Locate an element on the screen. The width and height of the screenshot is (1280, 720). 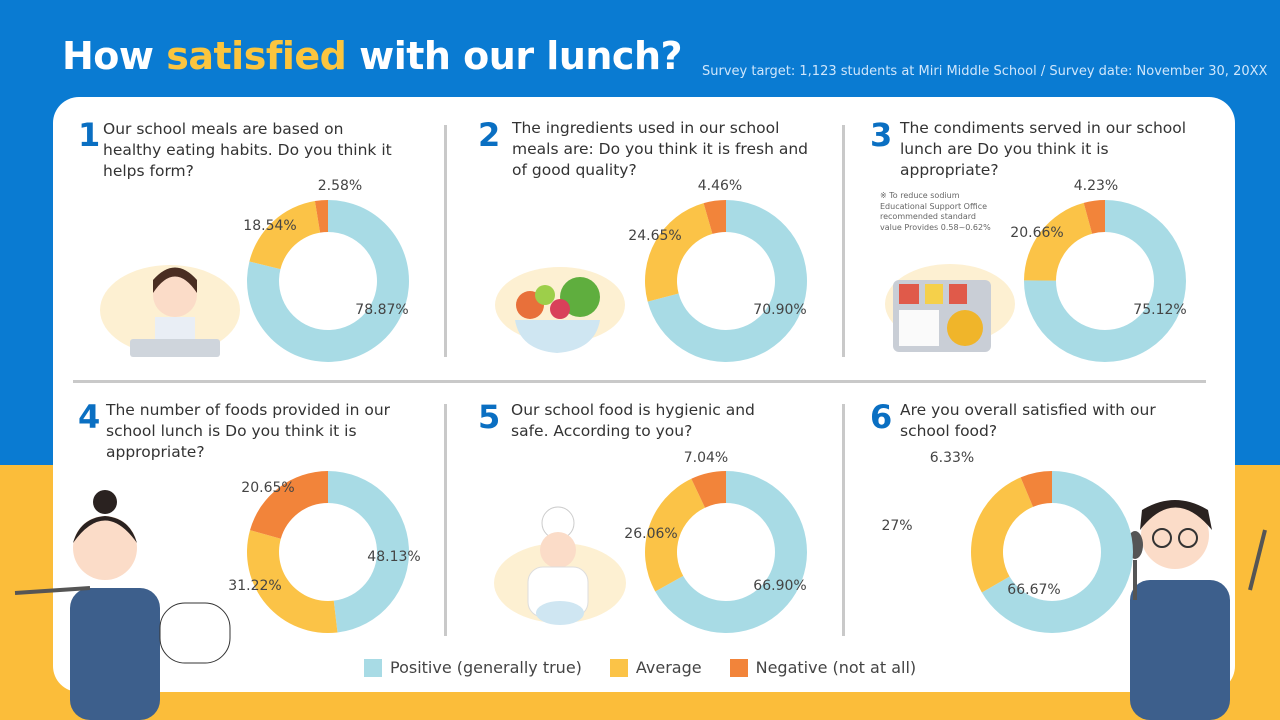
donut-1-slice-positive is located at coordinates (328, 281).